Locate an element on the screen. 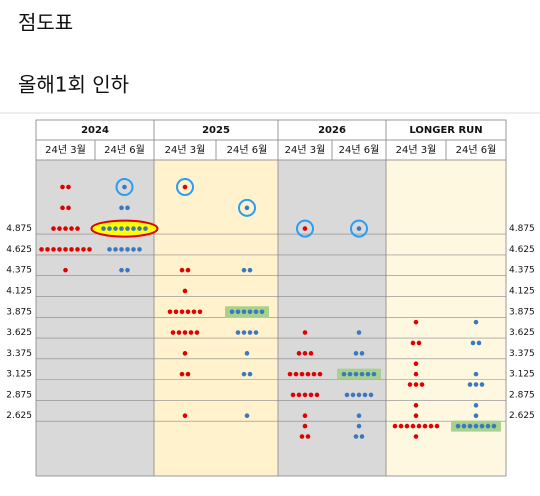 Image resolution: width=540 pixels, height=496 pixels. title: 점도표 is located at coordinates (45, 23).